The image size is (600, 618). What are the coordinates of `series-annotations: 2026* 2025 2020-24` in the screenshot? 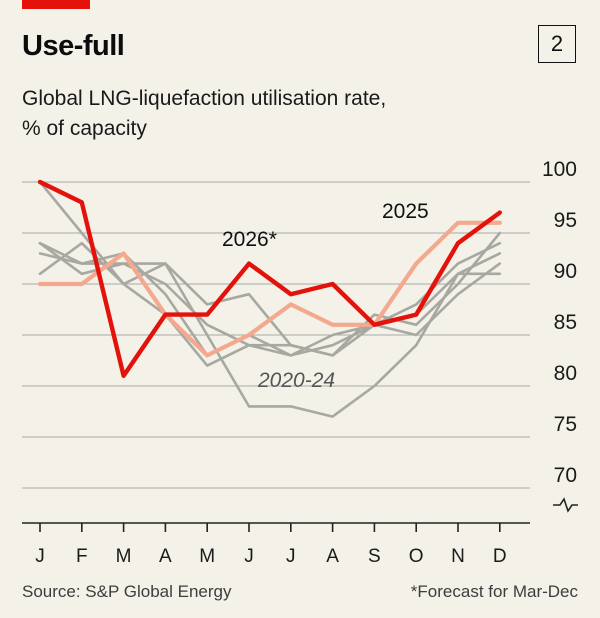 It's located at (325, 296).